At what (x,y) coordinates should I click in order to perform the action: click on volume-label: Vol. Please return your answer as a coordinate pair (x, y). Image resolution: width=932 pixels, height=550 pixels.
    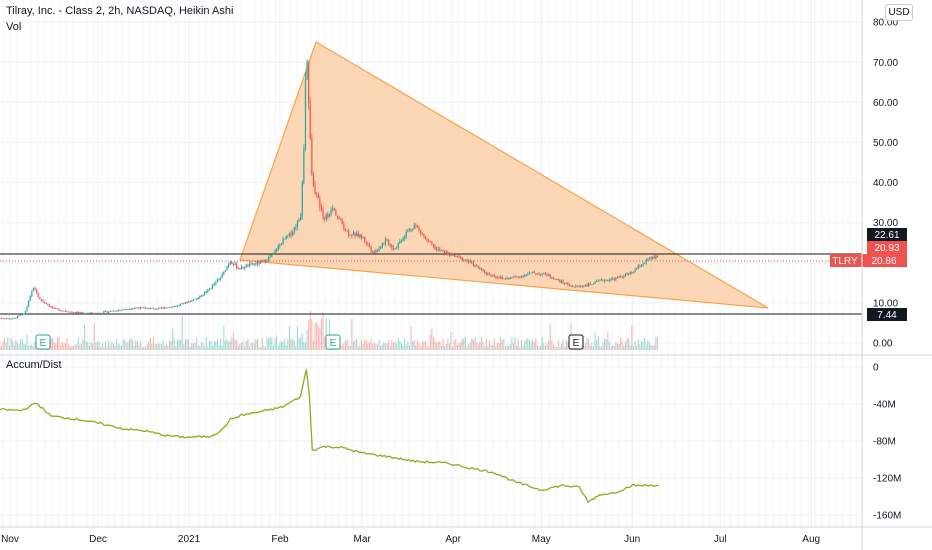
    Looking at the image, I should click on (14, 27).